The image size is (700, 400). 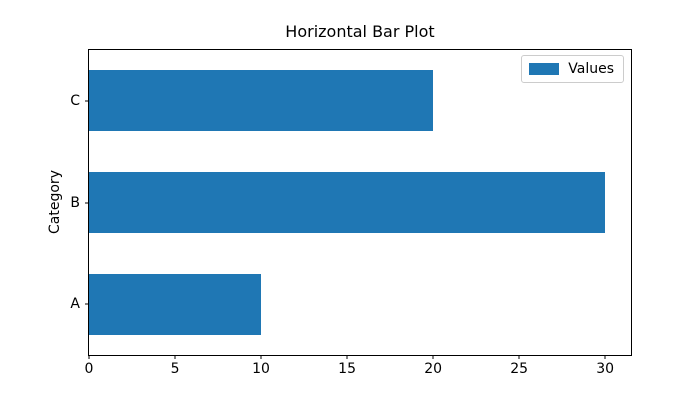 What do you see at coordinates (261, 369) in the screenshot?
I see `x-tick-label-10: 10` at bounding box center [261, 369].